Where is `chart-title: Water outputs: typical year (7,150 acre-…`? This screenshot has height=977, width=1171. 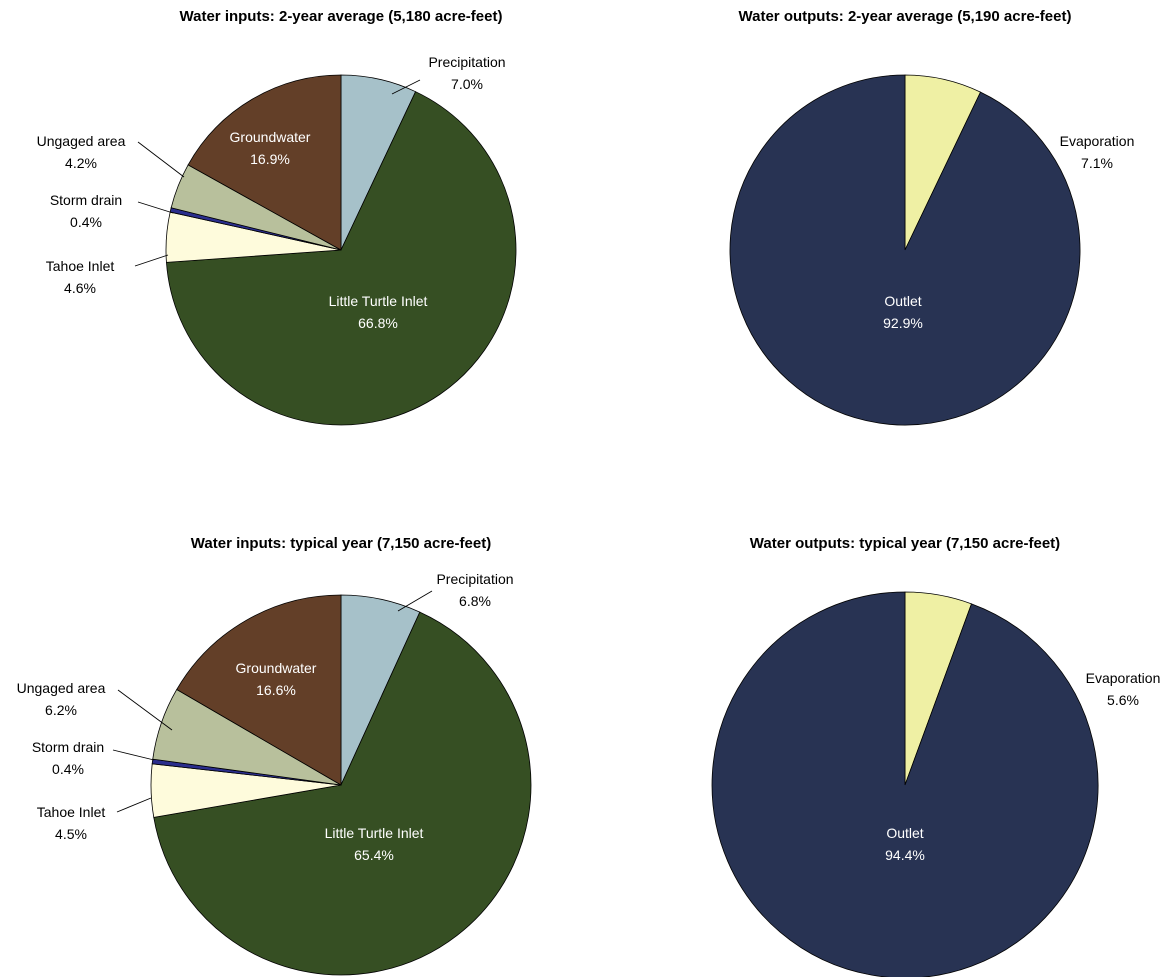
chart-title: Water outputs: typical year (7,150 acre-… is located at coordinates (905, 543).